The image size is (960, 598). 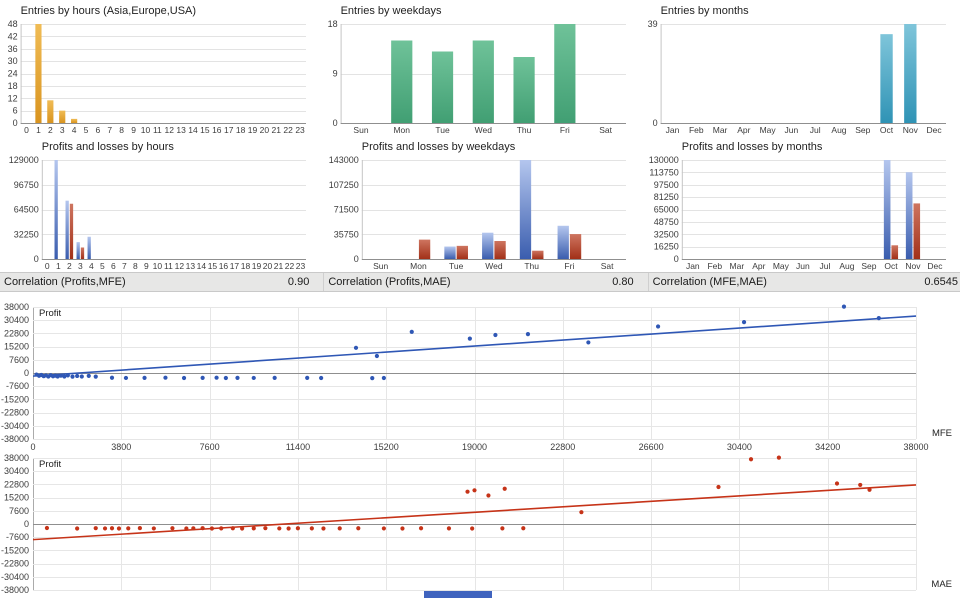 I want to click on correlation-label: Correlation (Profits,MAE), so click(x=389, y=282).